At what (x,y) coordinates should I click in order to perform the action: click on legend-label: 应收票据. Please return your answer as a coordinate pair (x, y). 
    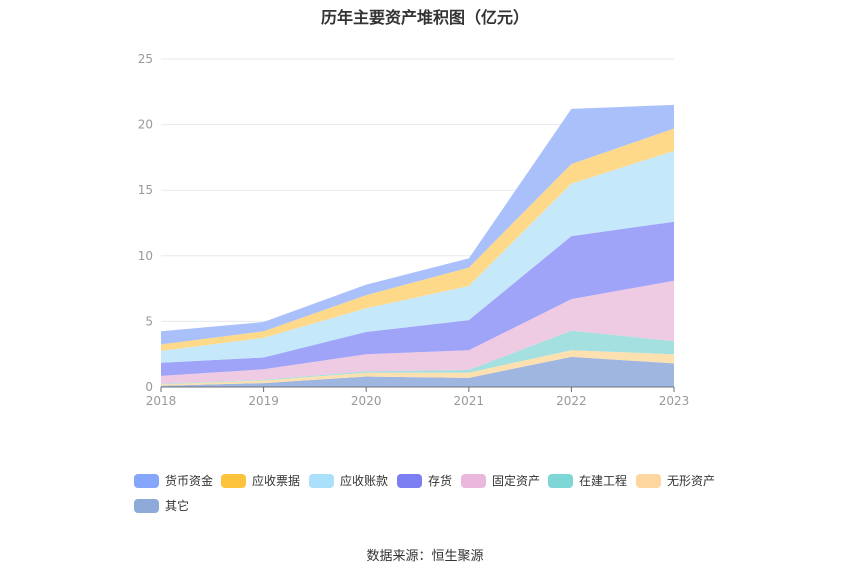
    Looking at the image, I should click on (276, 481).